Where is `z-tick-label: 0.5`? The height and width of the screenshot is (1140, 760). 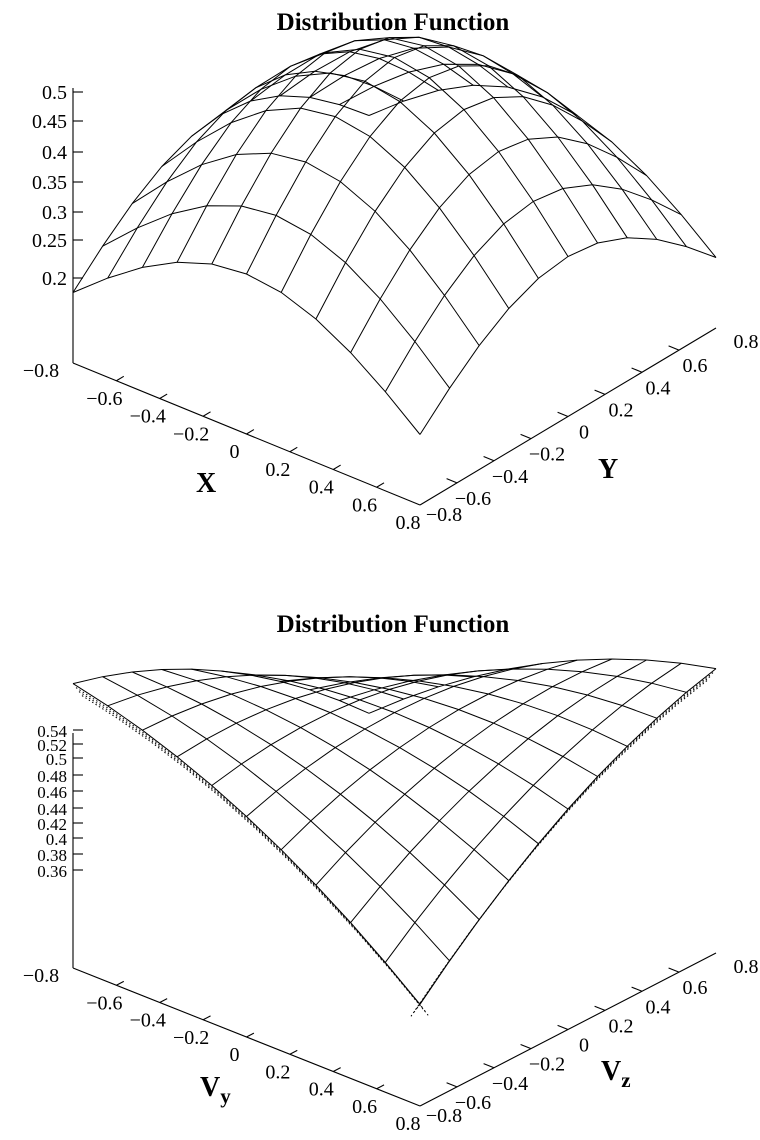
z-tick-label: 0.5 is located at coordinates (56, 759).